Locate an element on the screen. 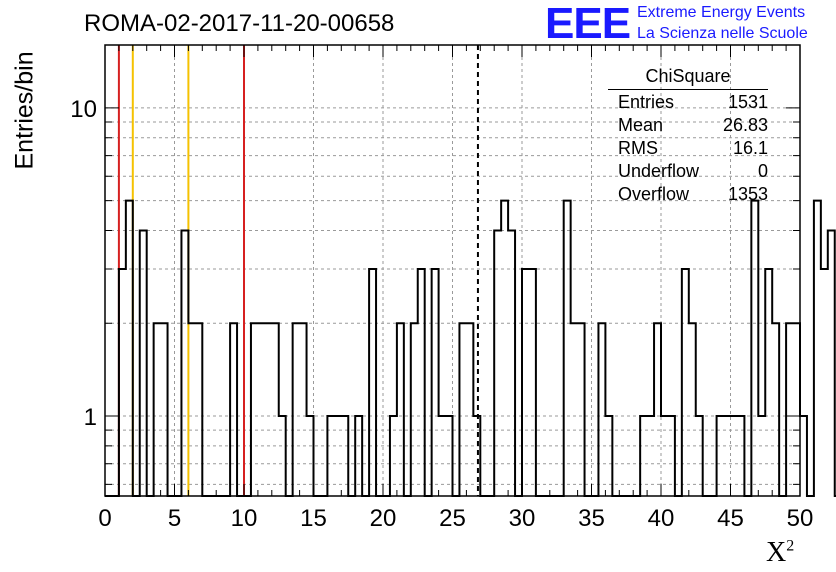  stats-key: Underflow is located at coordinates (659, 171).